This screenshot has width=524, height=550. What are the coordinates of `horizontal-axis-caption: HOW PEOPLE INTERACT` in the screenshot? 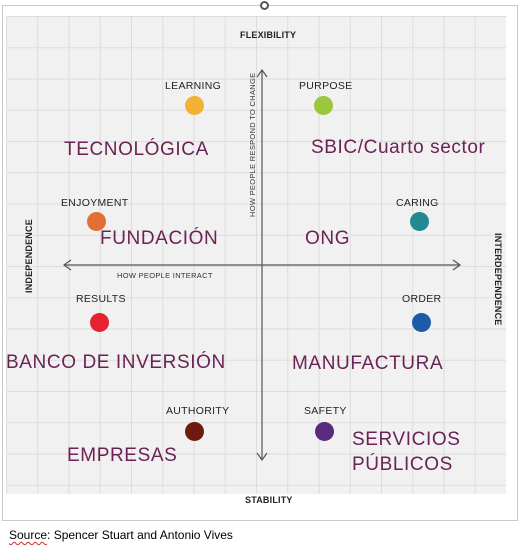 It's located at (165, 275).